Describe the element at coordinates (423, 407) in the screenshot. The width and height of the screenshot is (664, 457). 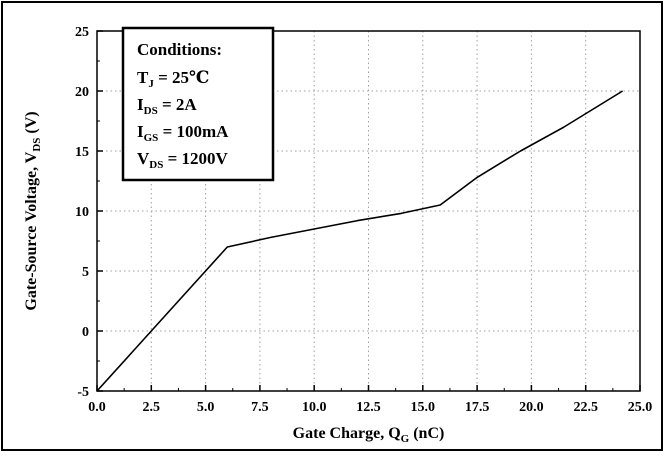
I see `x-tick-label: 15.0` at that location.